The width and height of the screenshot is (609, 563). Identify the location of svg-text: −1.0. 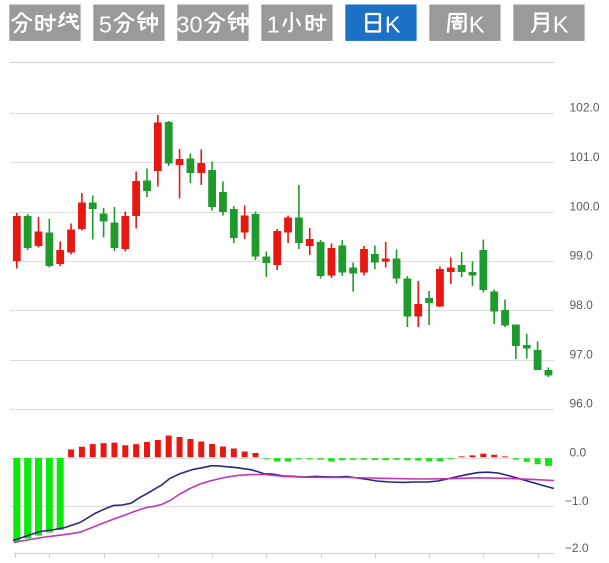
(577, 501).